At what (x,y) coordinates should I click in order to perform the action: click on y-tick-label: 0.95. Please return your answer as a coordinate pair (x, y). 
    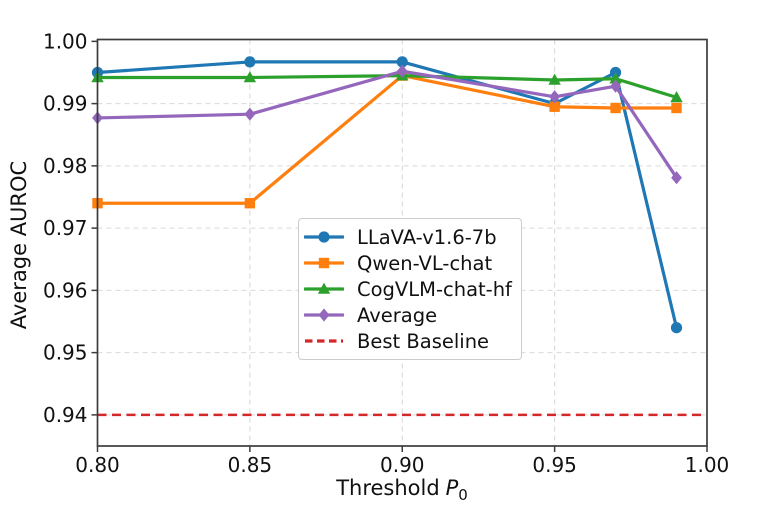
    Looking at the image, I should click on (65, 353).